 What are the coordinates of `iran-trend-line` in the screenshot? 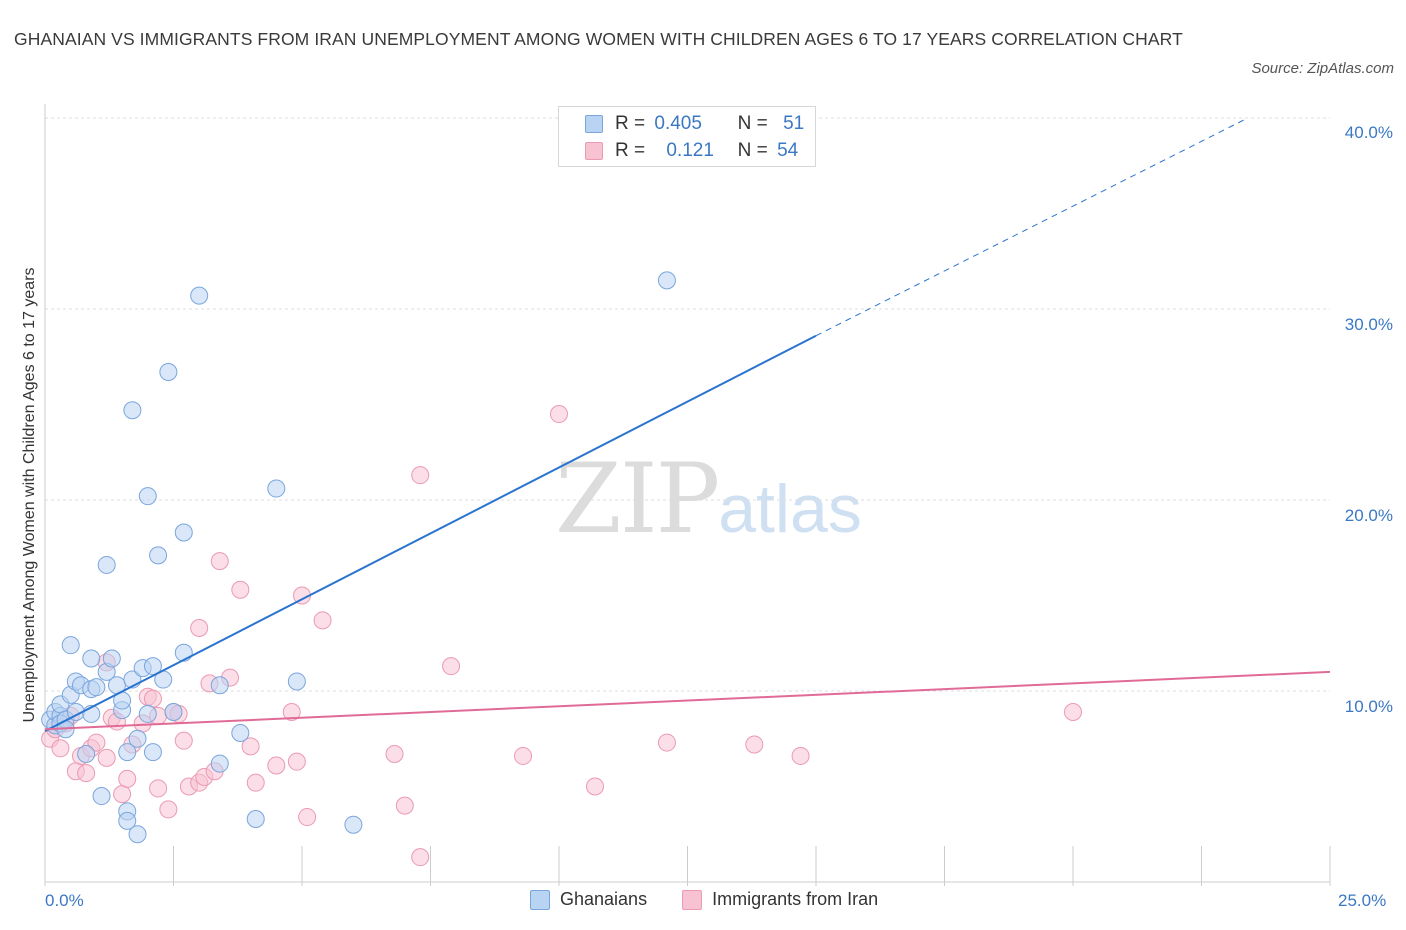 It's located at (687, 700).